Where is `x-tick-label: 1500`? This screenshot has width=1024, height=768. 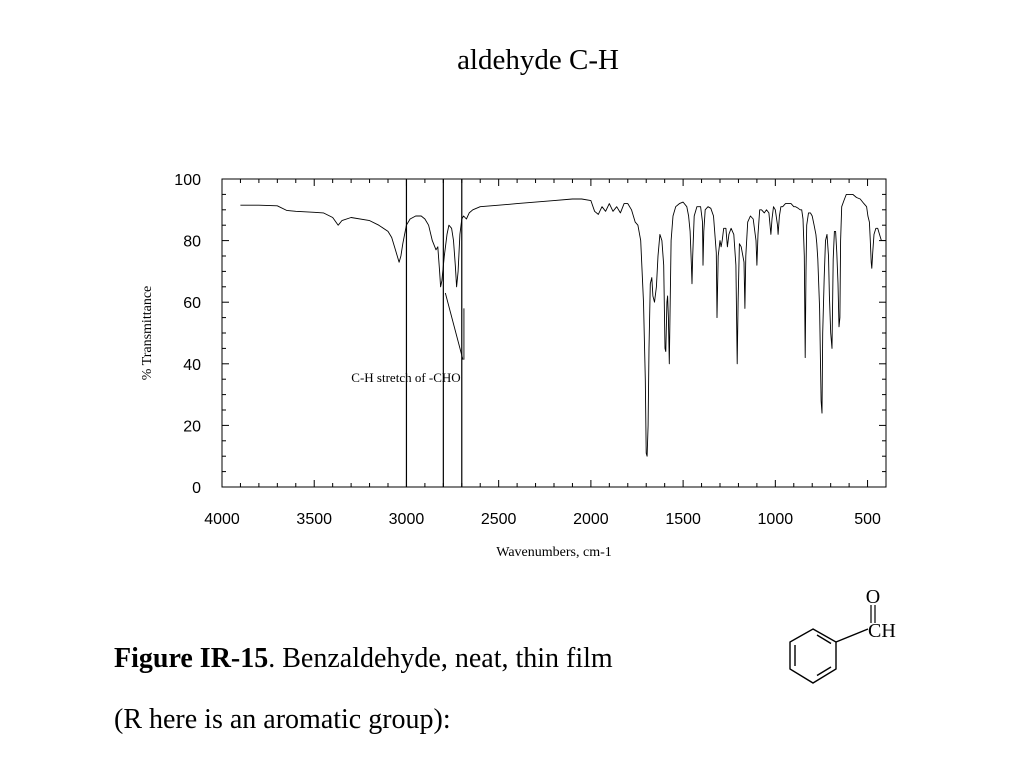 x-tick-label: 1500 is located at coordinates (683, 519).